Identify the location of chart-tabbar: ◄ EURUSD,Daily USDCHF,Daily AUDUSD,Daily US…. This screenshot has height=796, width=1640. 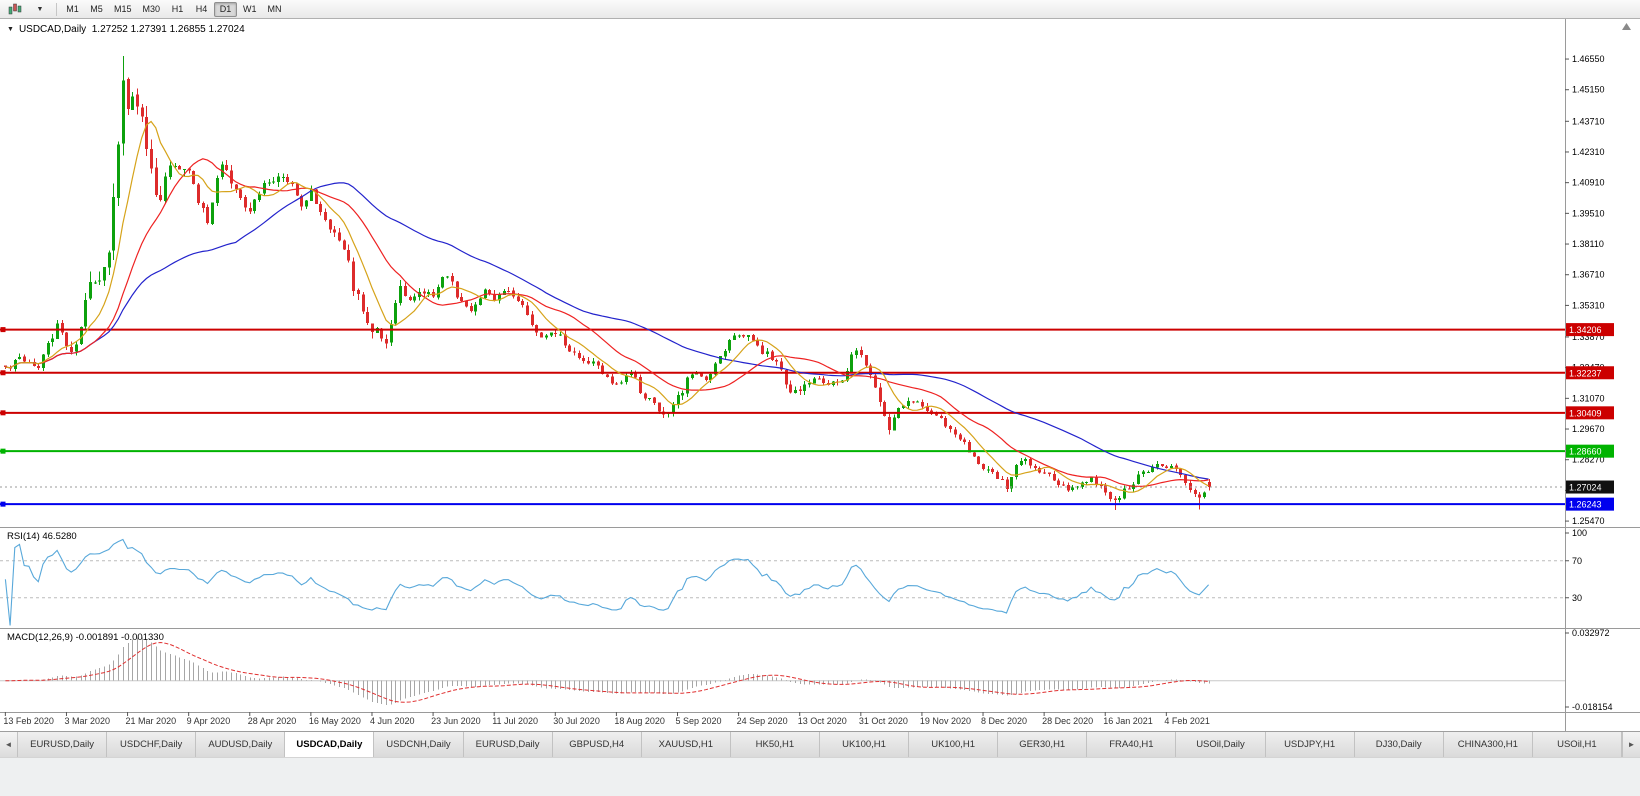
(820, 744).